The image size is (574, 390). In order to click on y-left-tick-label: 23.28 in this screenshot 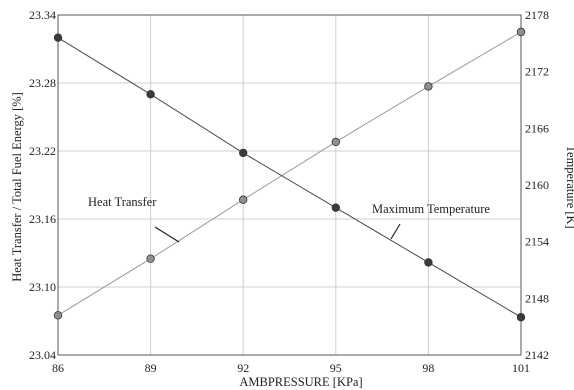, I will do `click(42, 83)`.